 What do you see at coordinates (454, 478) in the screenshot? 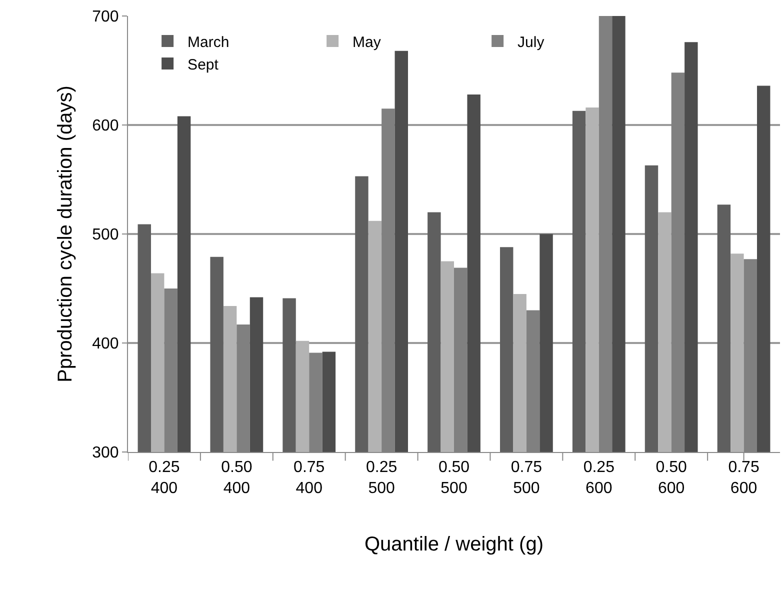
I see `x-tick-label: 0.50 500` at bounding box center [454, 478].